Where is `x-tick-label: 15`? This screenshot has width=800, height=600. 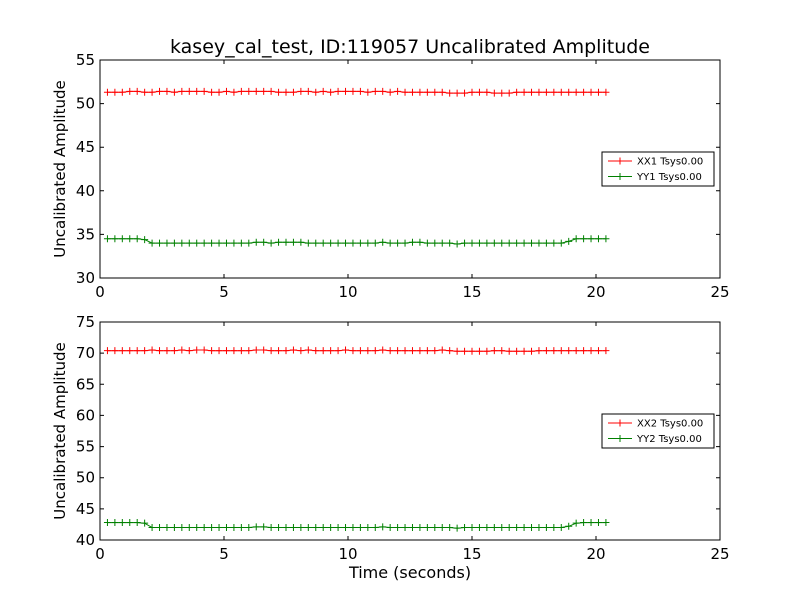 x-tick-label: 15 is located at coordinates (471, 554).